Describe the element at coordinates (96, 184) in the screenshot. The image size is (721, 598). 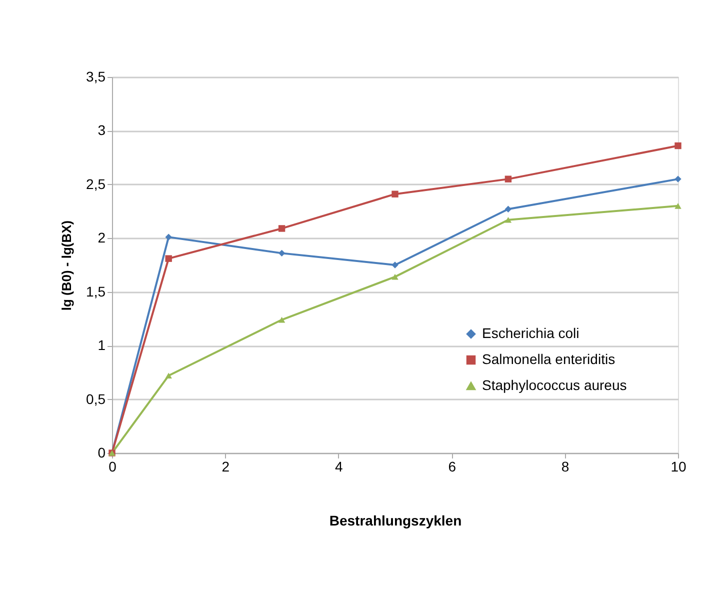
I see `y-tick-label: 2,5` at that location.